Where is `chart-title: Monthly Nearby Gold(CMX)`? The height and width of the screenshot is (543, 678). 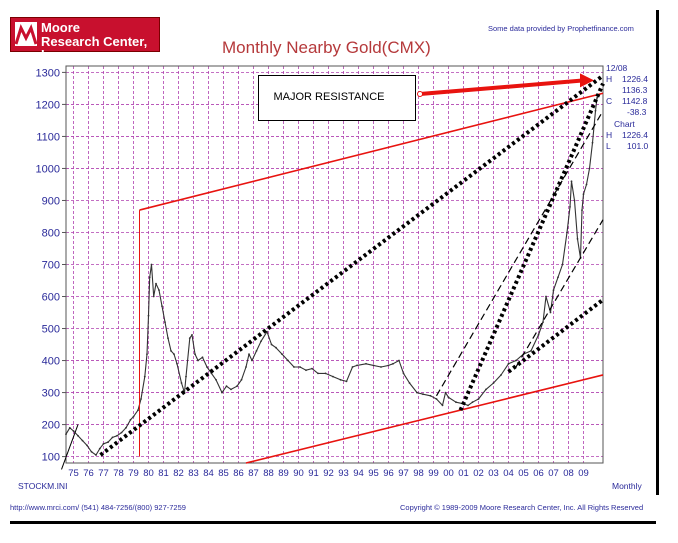
chart-title: Monthly Nearby Gold(CMX) is located at coordinates (326, 47).